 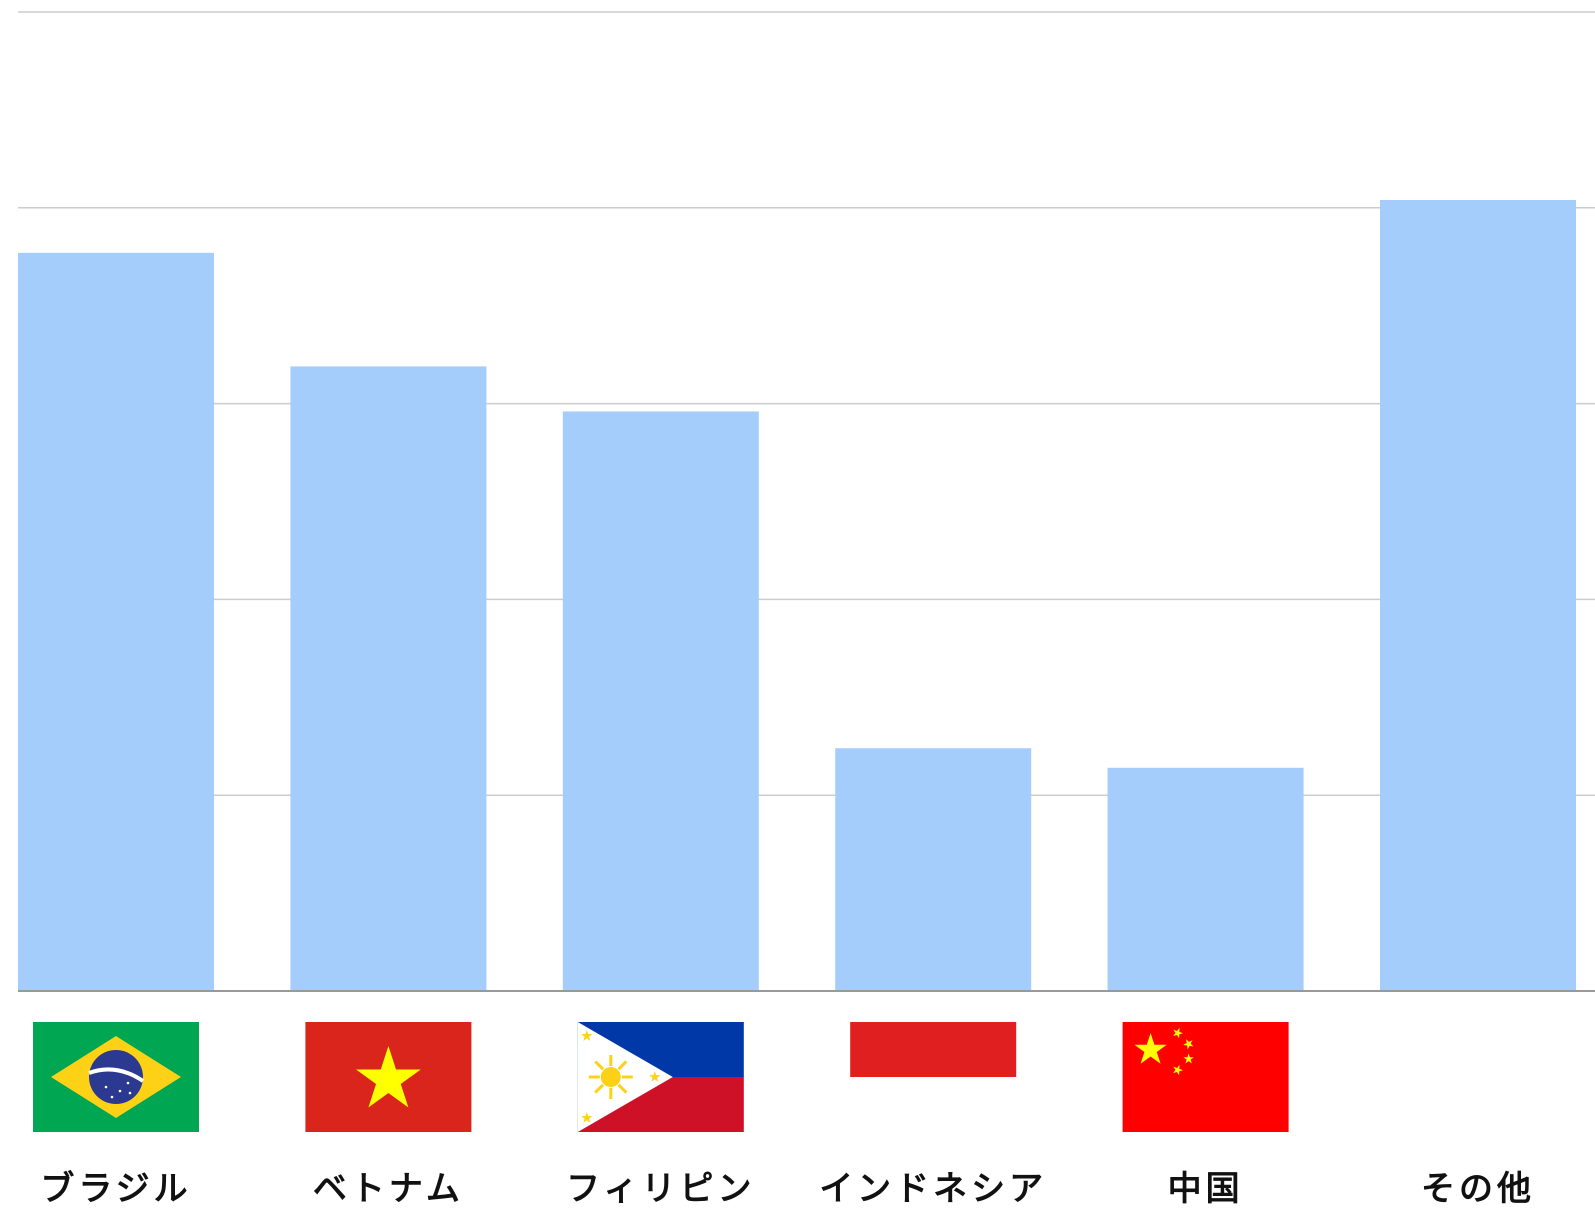 What do you see at coordinates (660, 1189) in the screenshot?
I see `x-tick-label: フィリピン` at bounding box center [660, 1189].